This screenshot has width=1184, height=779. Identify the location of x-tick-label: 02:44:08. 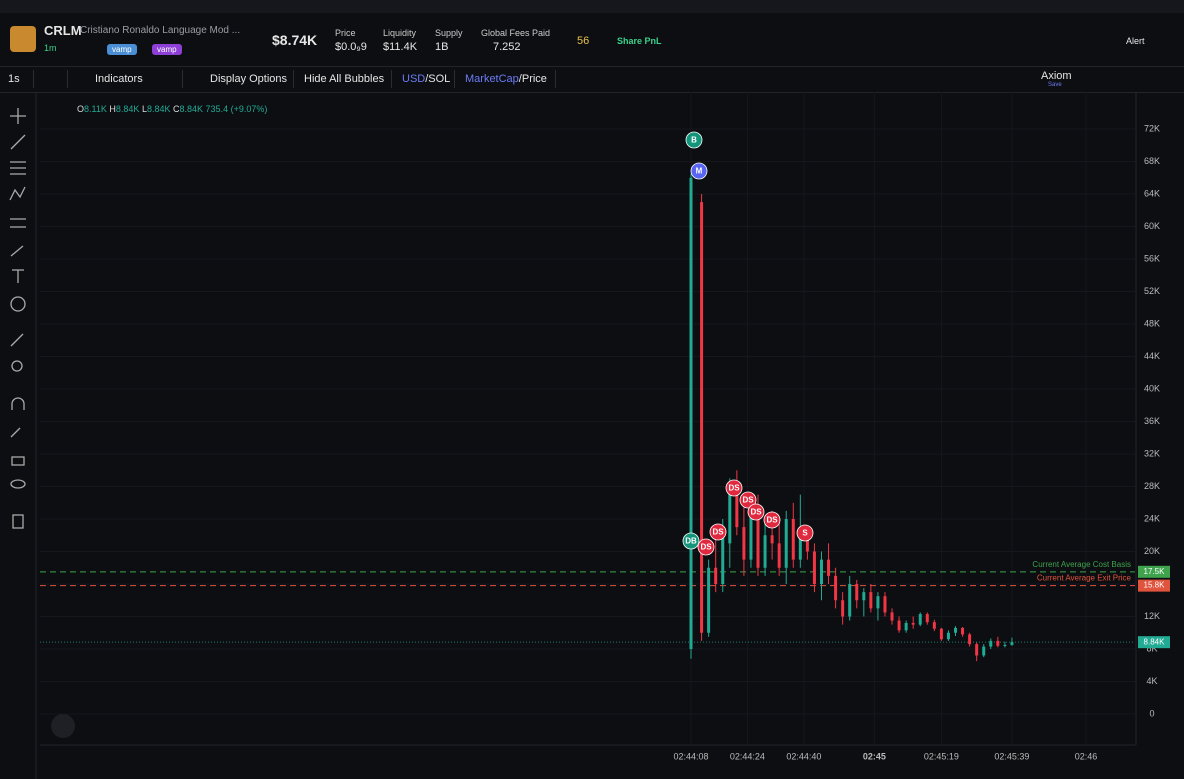
(690, 756).